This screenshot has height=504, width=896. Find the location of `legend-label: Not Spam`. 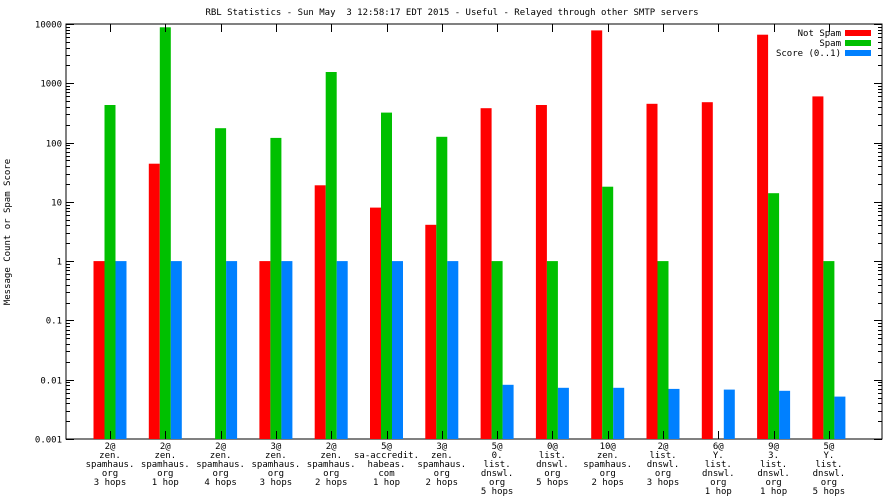

legend-label: Not Spam is located at coordinates (819, 34).